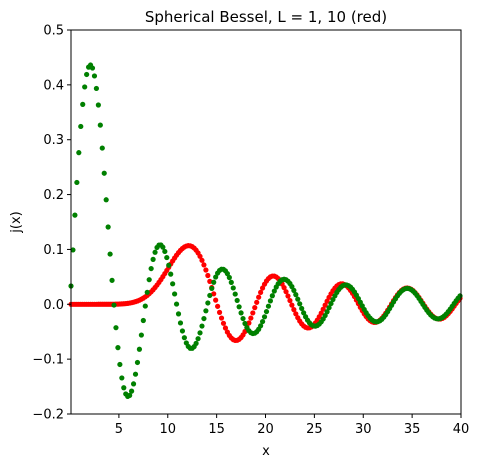 The height and width of the screenshot is (468, 479). I want to click on y-tick-label: 0.2, so click(53, 195).